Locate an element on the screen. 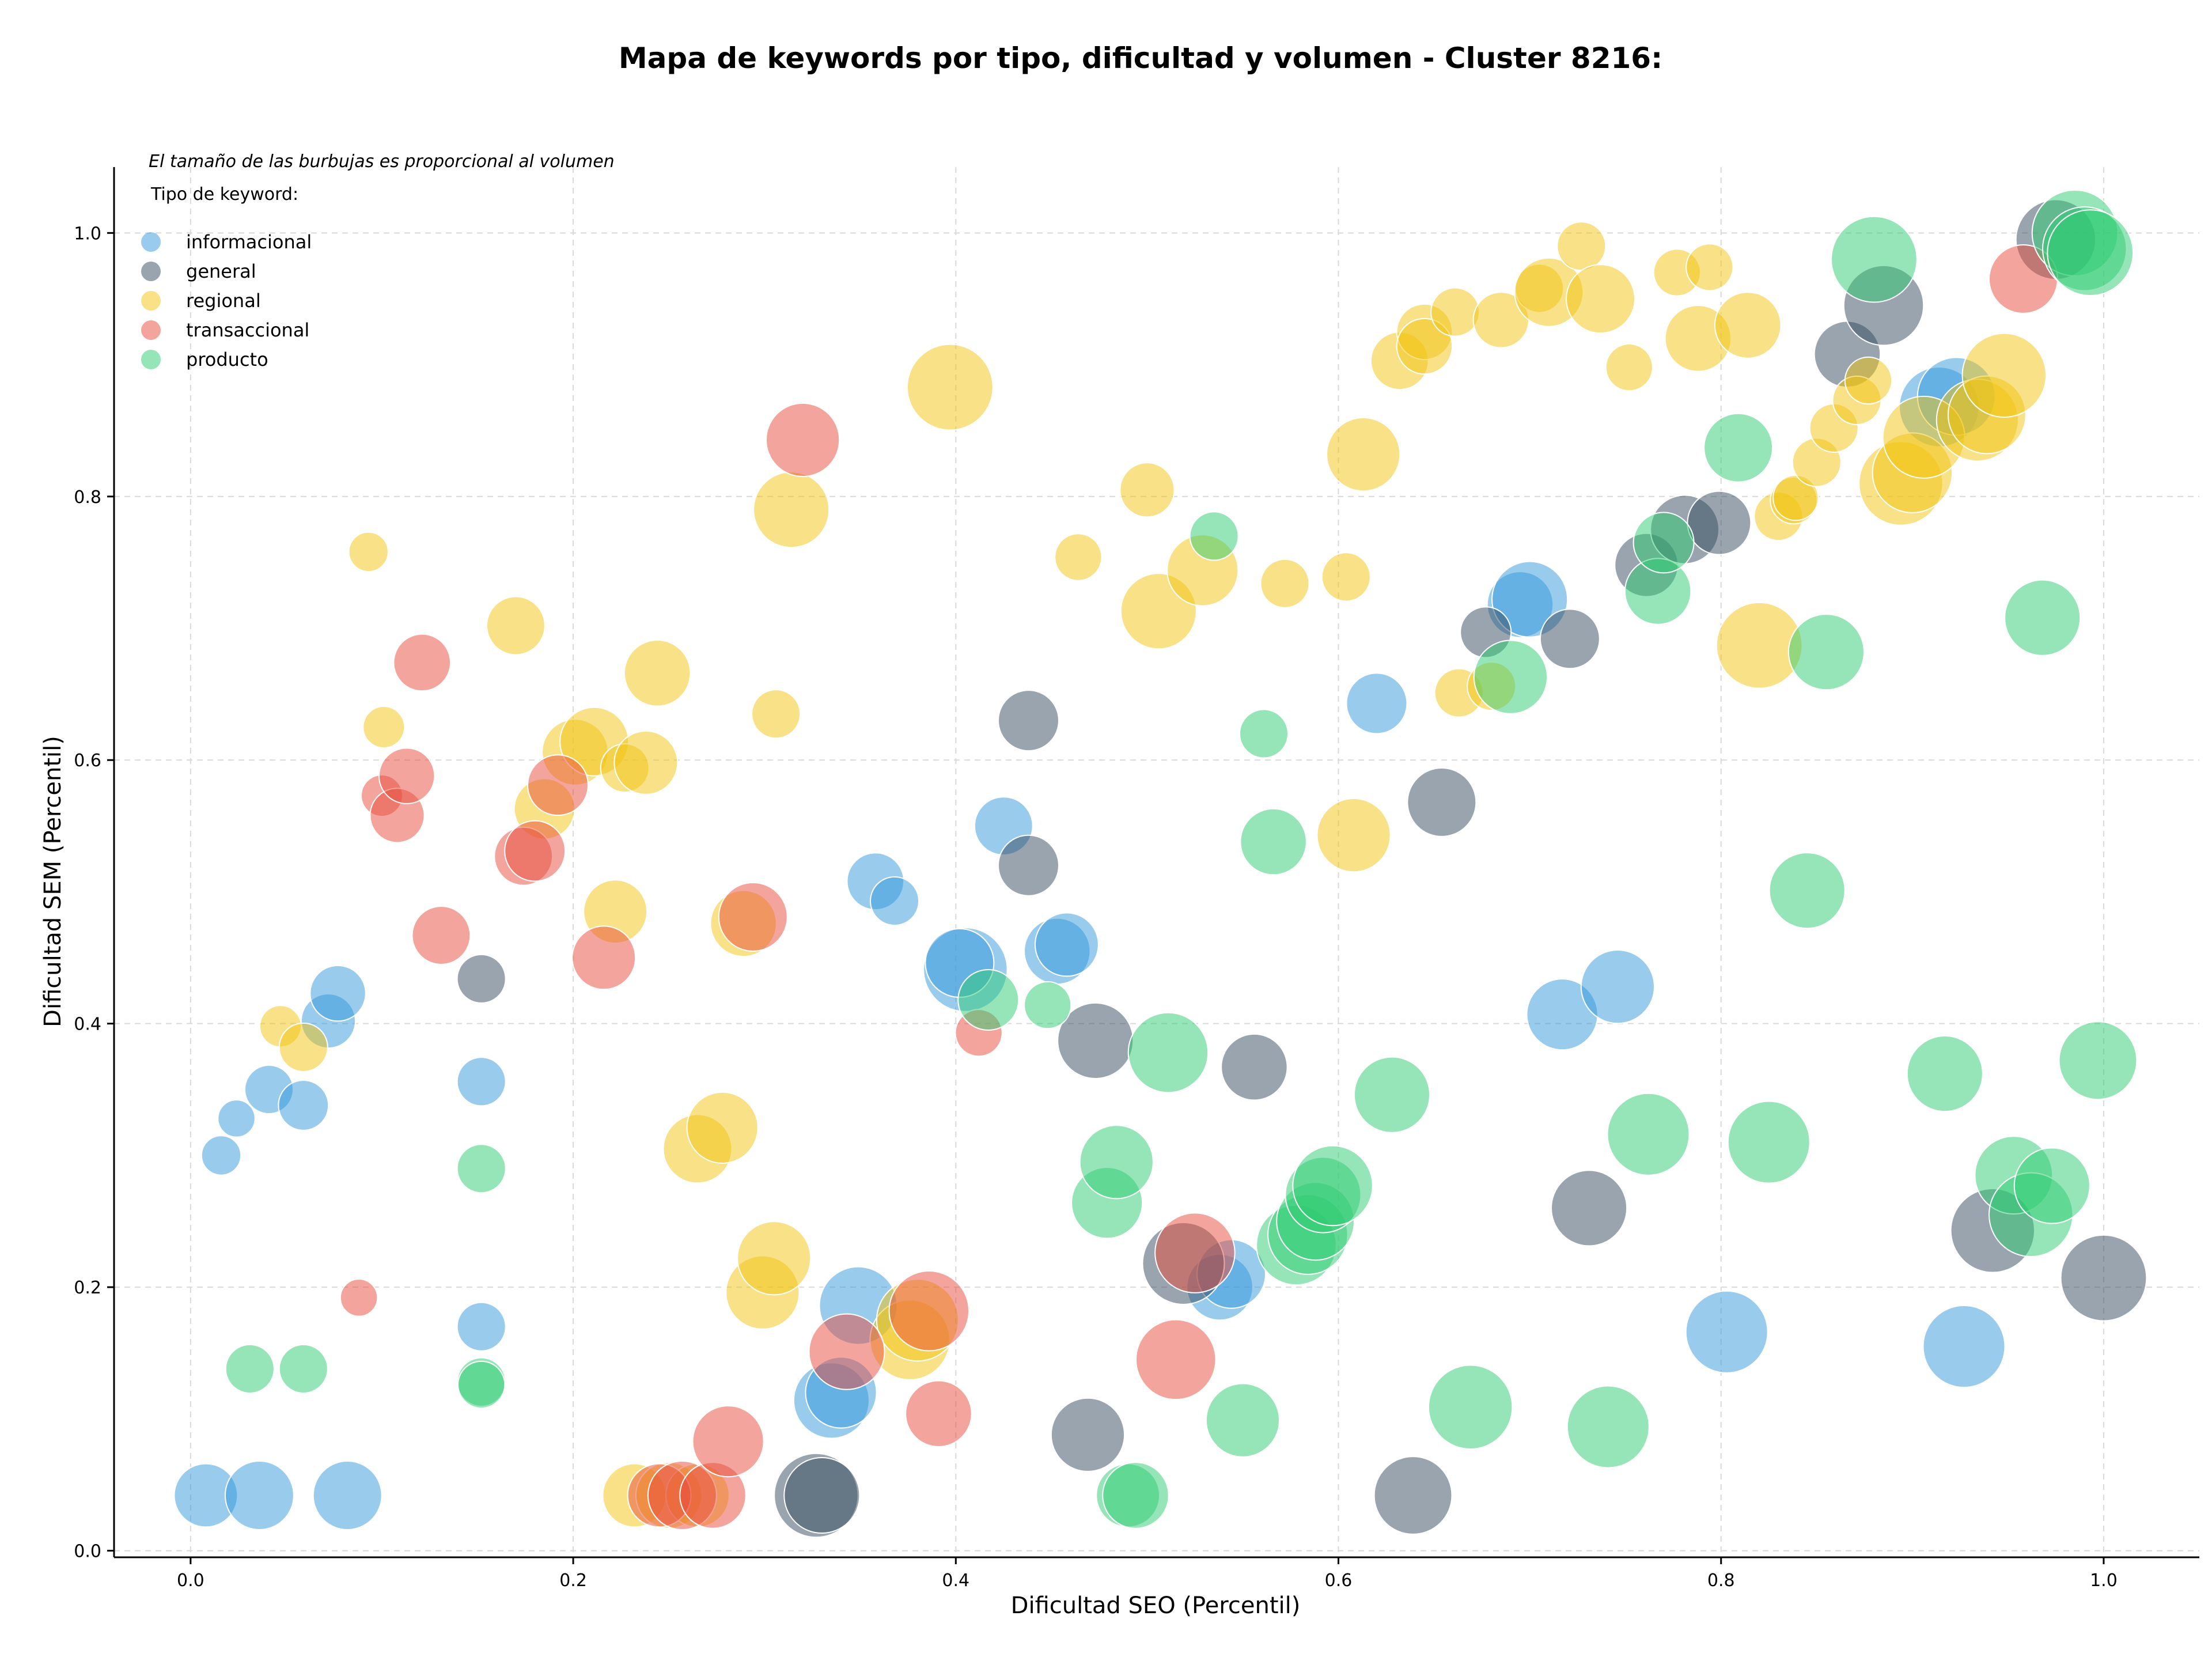  legend-label-general: general is located at coordinates (221, 271).